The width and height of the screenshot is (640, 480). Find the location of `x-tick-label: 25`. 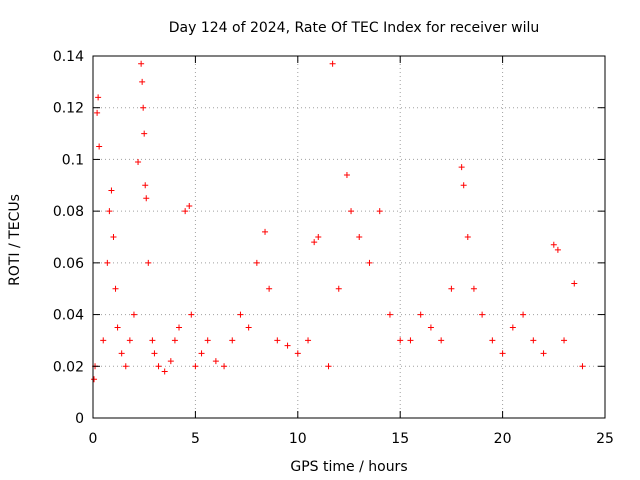

x-tick-label: 25 is located at coordinates (605, 439).